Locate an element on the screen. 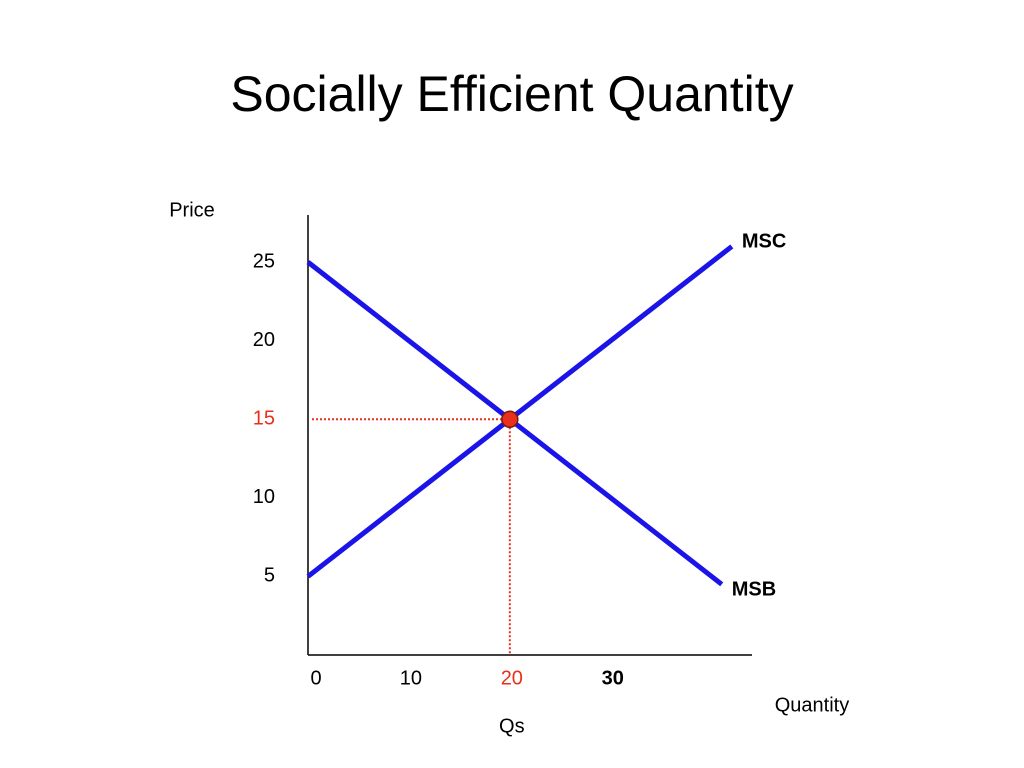  y-axis-label: Price is located at coordinates (192, 210).